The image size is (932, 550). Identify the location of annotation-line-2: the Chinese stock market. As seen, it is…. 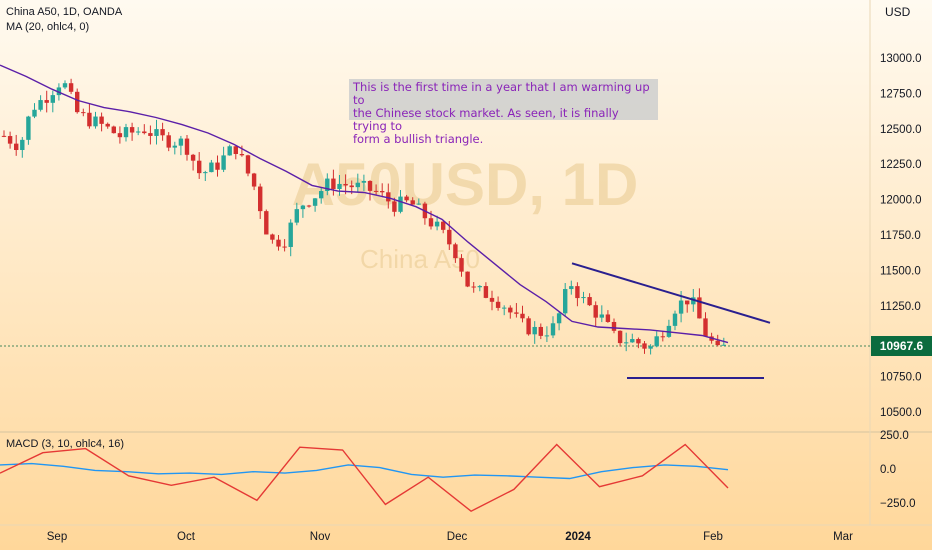
(486, 119).